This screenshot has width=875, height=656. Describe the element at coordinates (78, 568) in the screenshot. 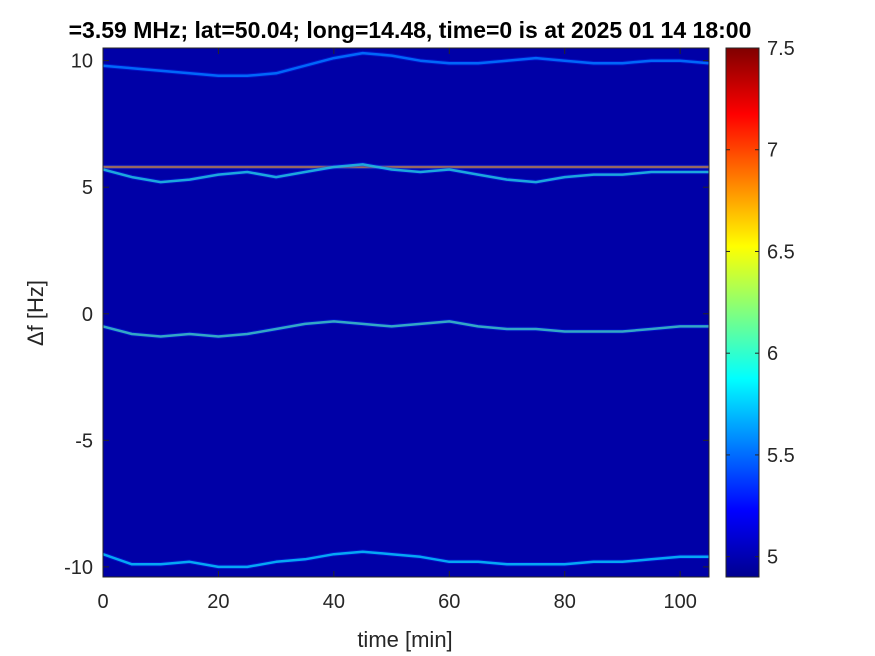

I see `y-tick-label-4: -10` at that location.